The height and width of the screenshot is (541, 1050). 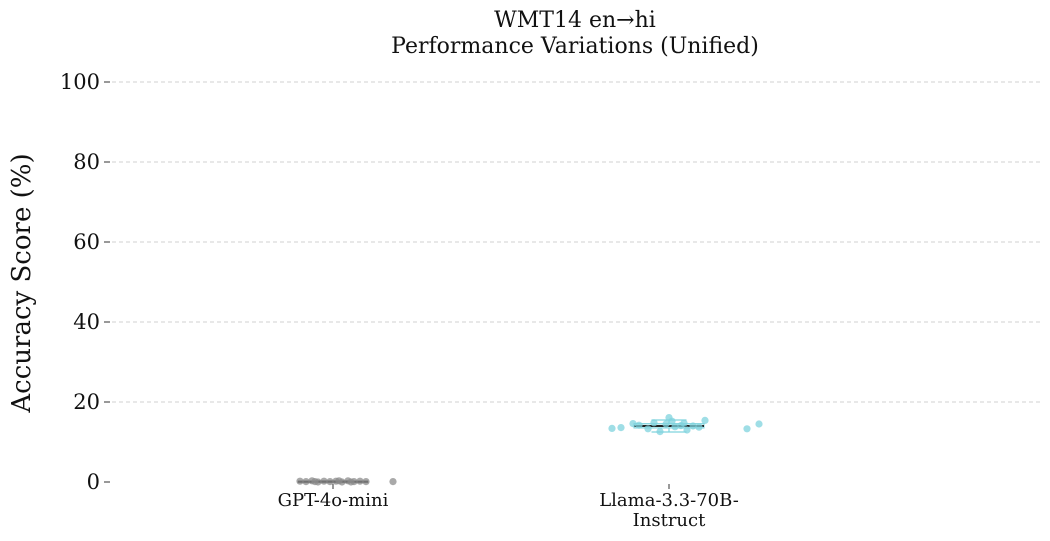 What do you see at coordinates (85, 282) in the screenshot?
I see `y-ticks: 0 20 40 60 80 100` at bounding box center [85, 282].